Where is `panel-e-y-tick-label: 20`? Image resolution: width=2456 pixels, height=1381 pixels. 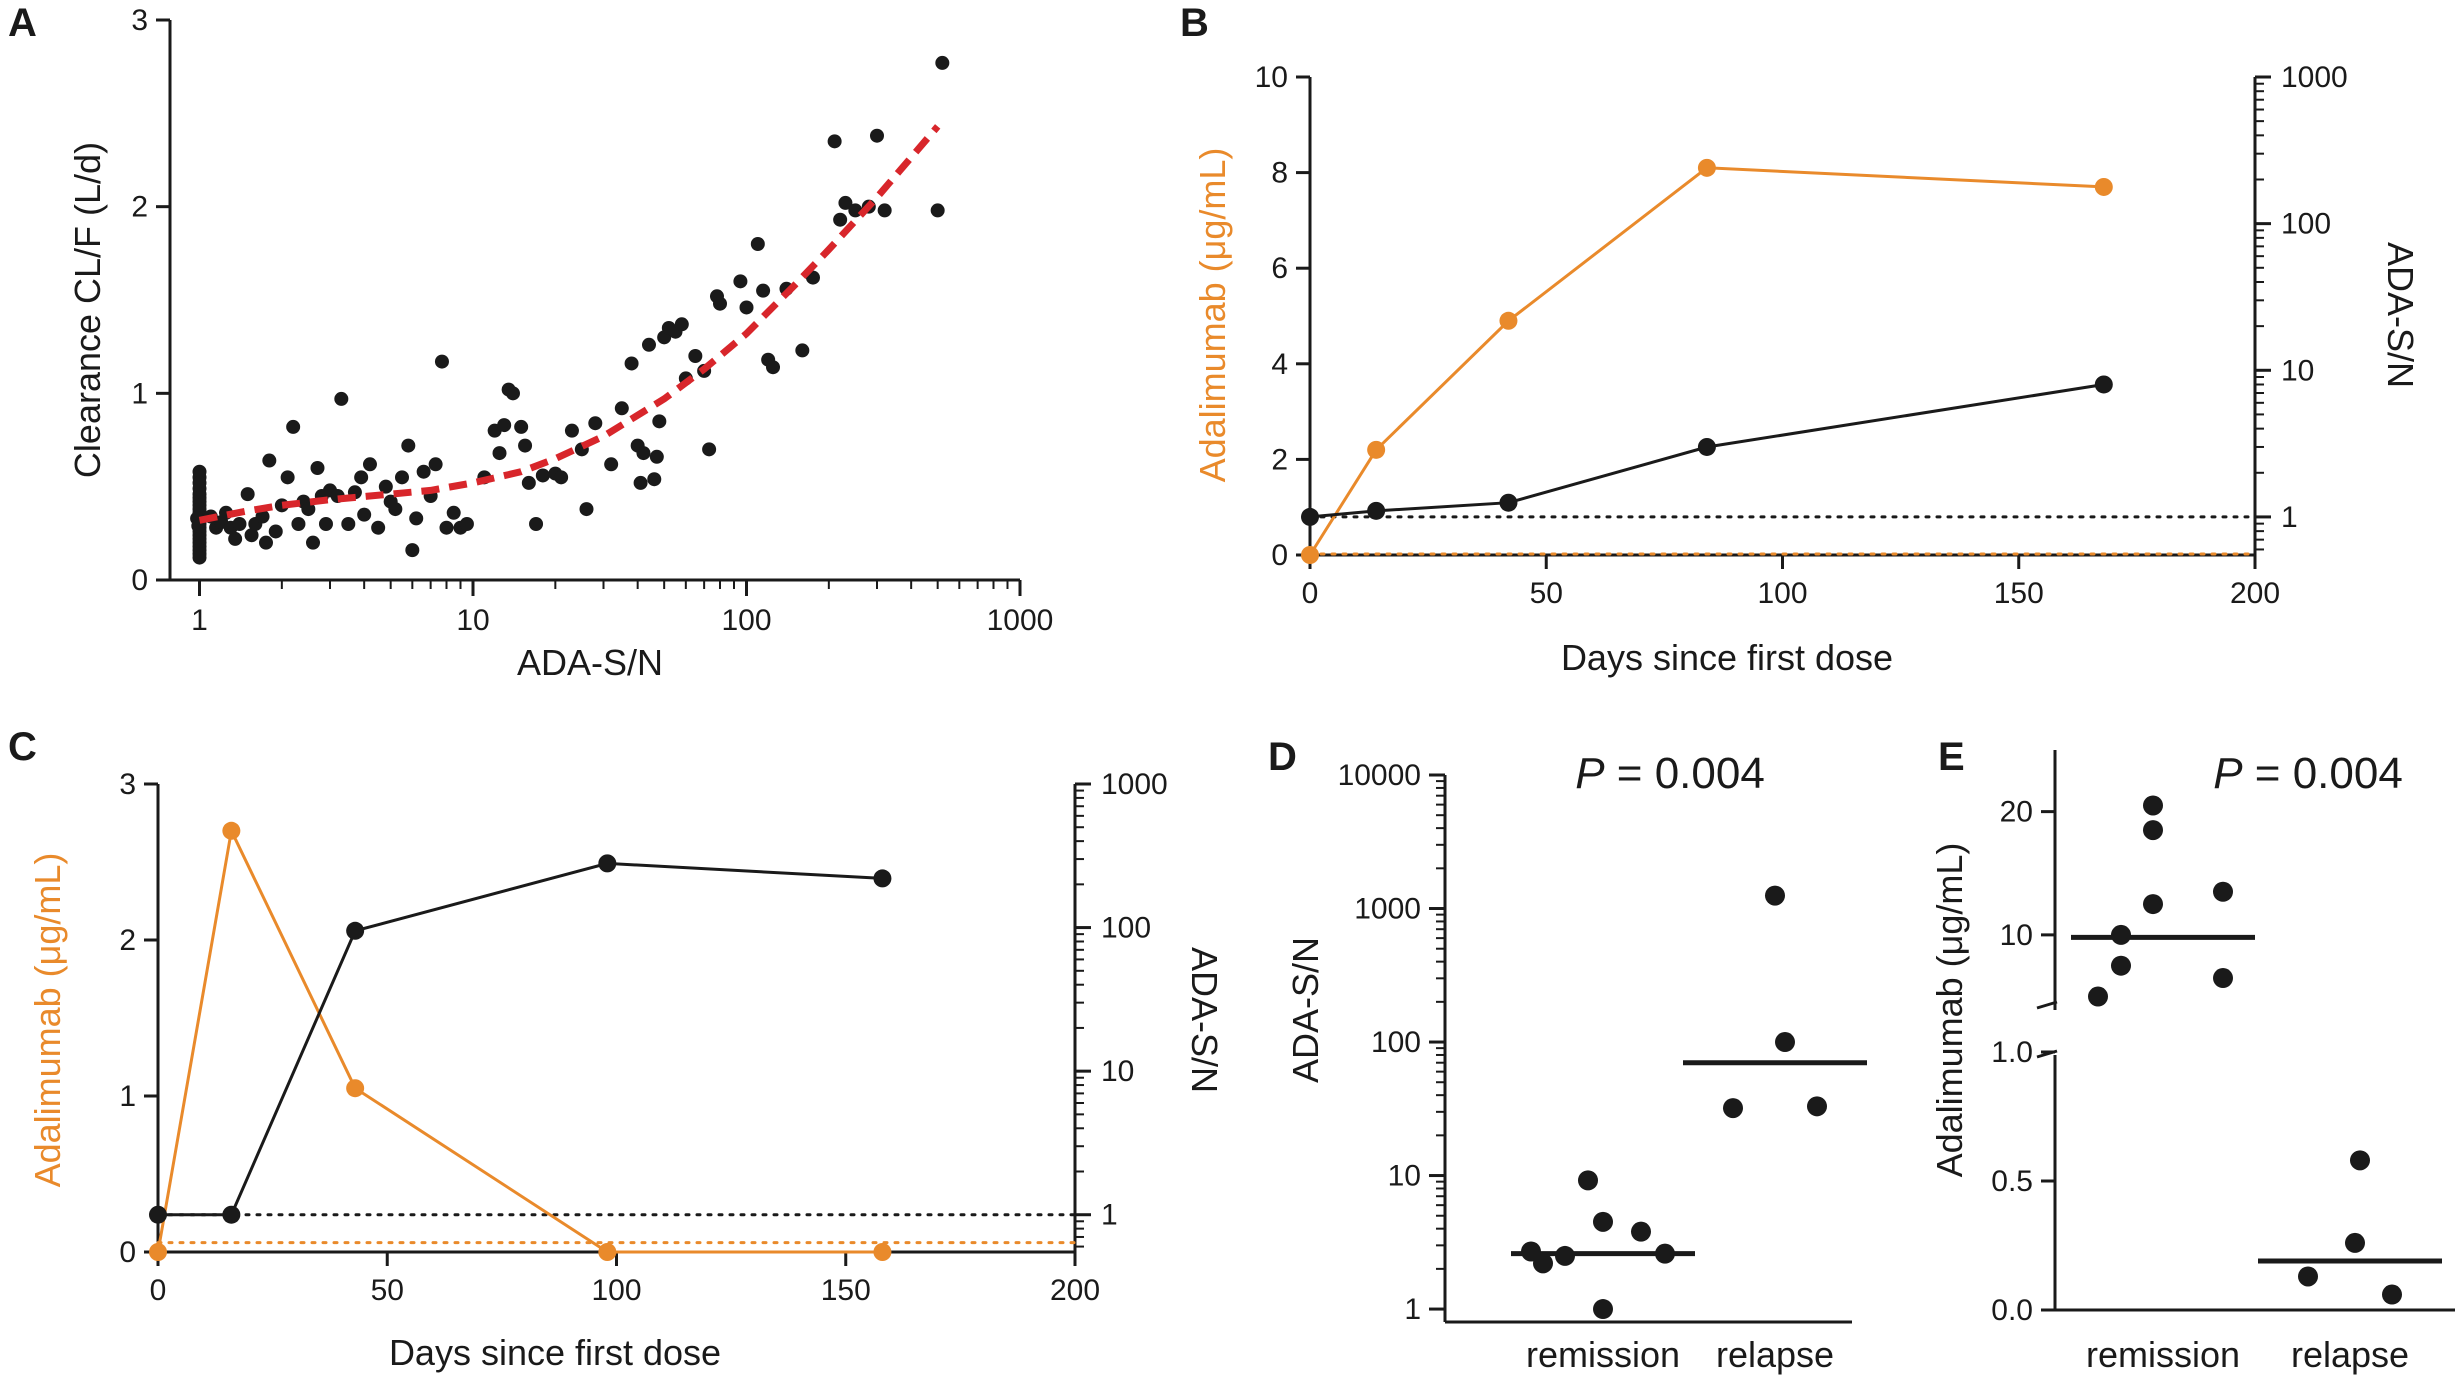
panel-e-y-tick-label: 20 is located at coordinates (2016, 812).